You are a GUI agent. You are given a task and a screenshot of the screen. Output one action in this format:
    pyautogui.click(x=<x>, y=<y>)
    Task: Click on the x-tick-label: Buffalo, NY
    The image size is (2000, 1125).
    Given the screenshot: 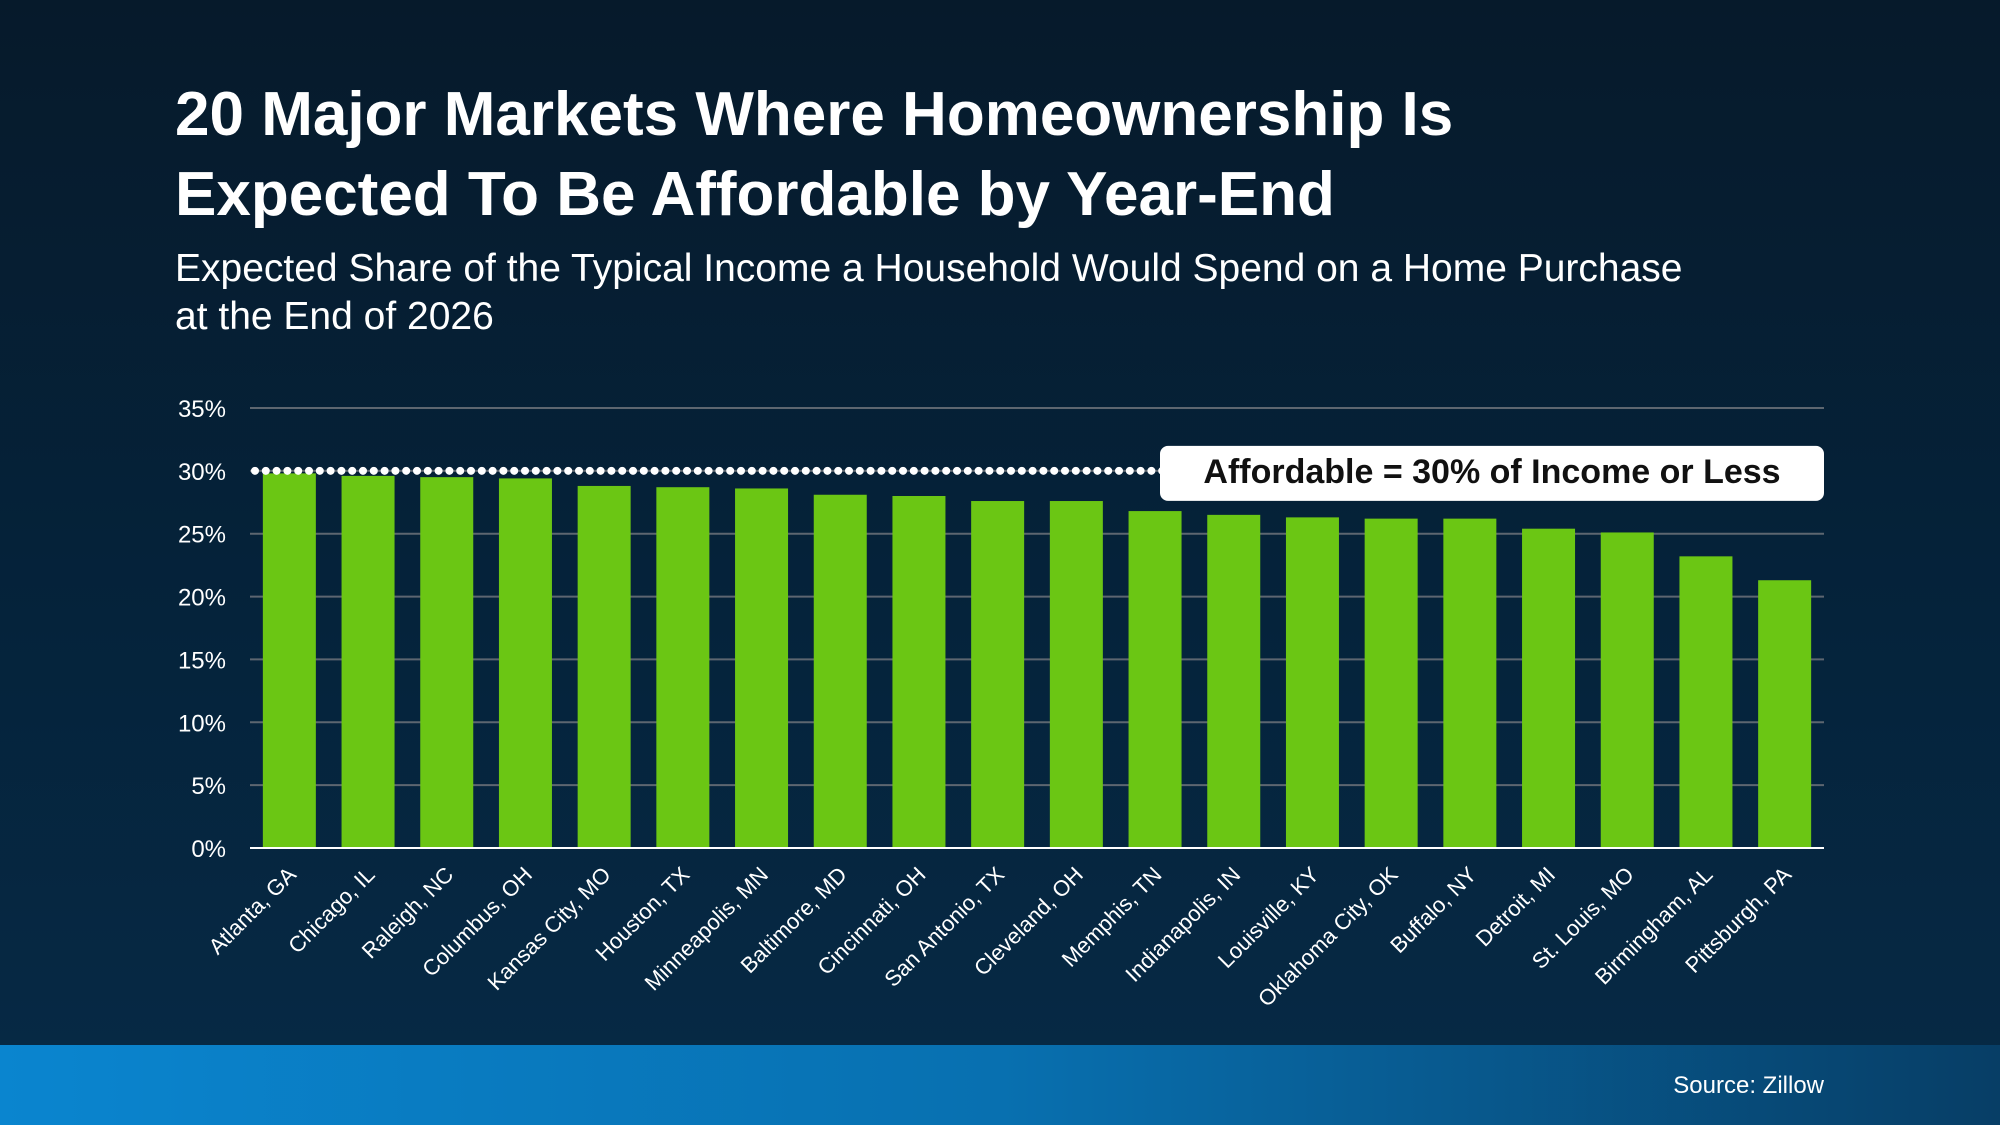 What is the action you would take?
    pyautogui.click(x=1433, y=910)
    